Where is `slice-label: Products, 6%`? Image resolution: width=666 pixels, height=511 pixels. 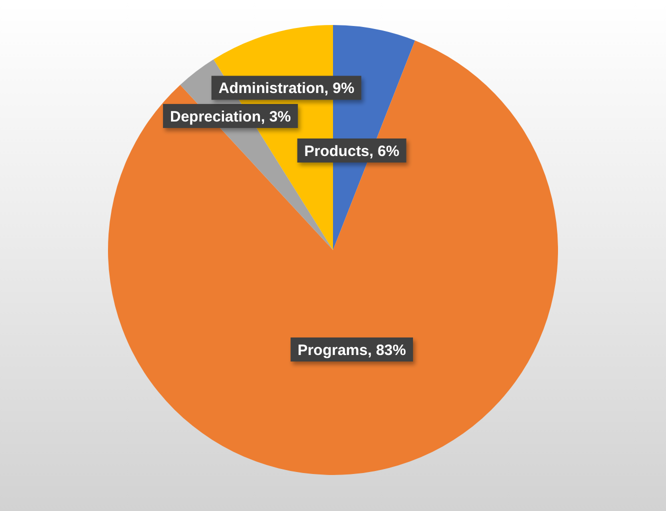 slice-label: Products, 6% is located at coordinates (352, 151).